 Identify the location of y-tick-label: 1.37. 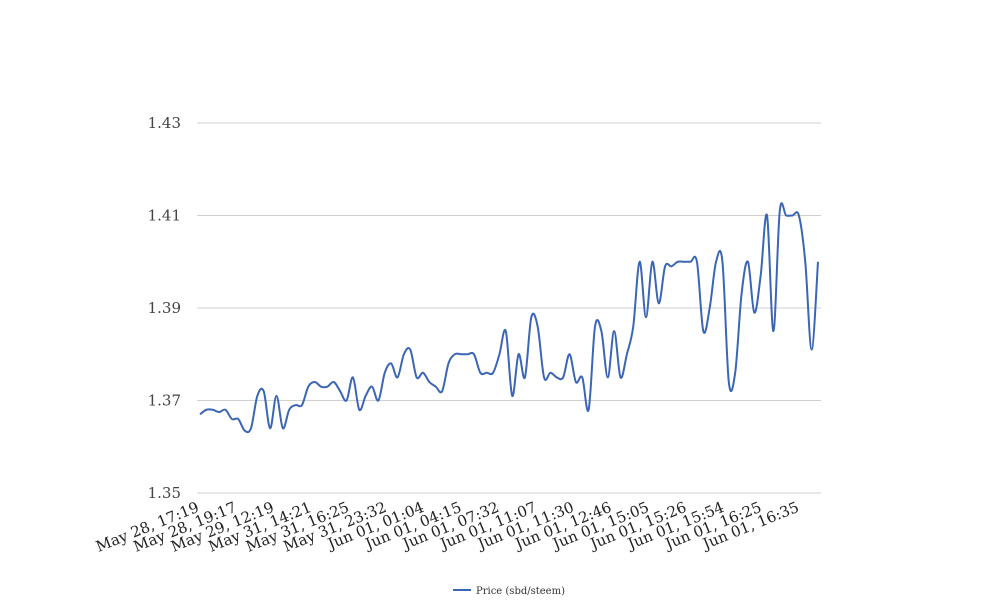
(164, 401).